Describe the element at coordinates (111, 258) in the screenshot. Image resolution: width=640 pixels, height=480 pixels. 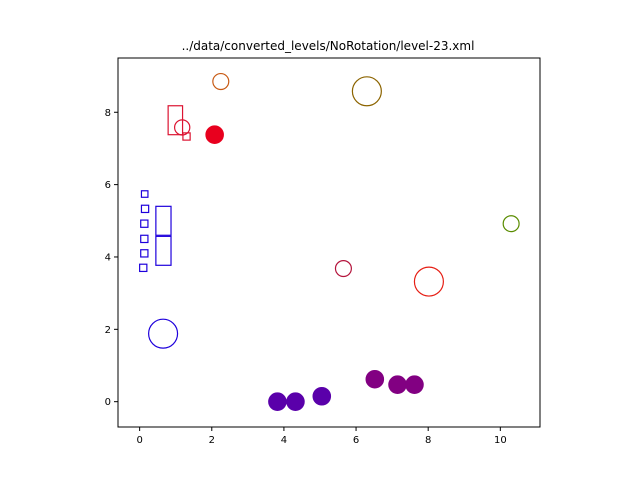
I see `y-axis: 0 2 4 6 8` at that location.